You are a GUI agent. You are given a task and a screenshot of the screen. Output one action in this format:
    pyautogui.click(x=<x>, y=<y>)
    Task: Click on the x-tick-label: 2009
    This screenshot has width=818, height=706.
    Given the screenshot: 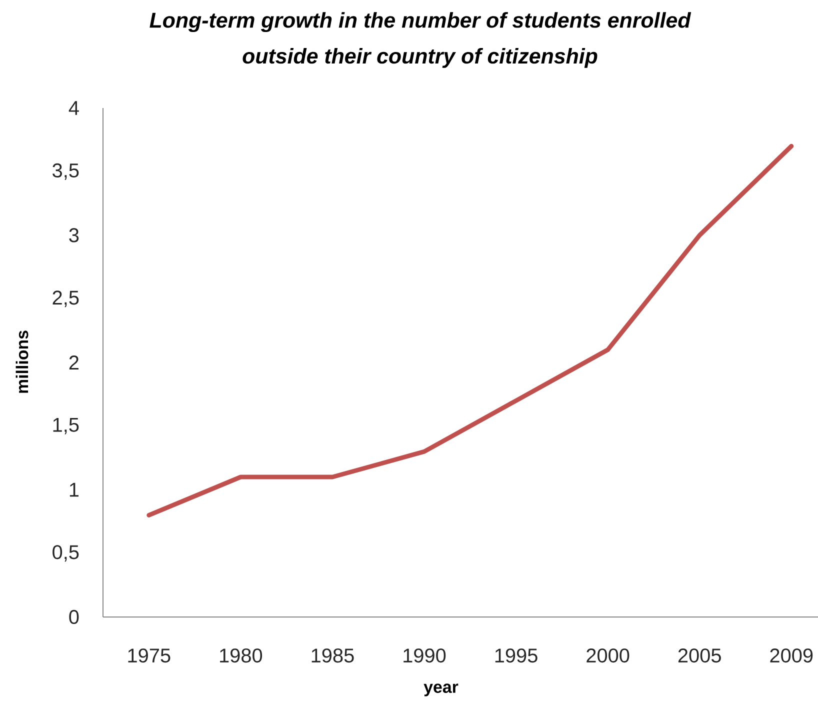 What is the action you would take?
    pyautogui.click(x=791, y=655)
    